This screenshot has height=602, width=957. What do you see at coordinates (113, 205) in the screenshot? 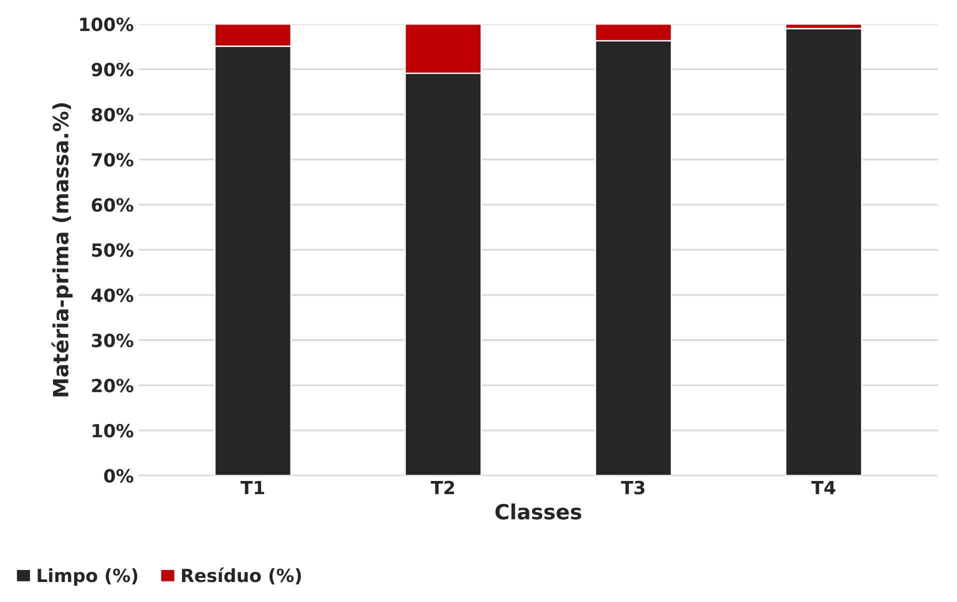
I see `y-tick-label: 60%` at bounding box center [113, 205].